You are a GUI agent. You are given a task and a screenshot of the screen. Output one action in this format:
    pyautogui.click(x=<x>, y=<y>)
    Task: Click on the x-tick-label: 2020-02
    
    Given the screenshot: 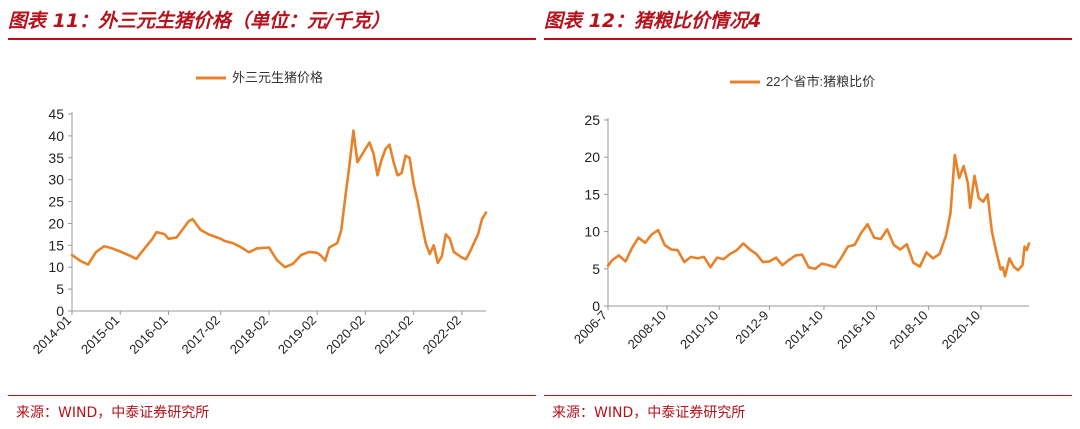 What is the action you would take?
    pyautogui.click(x=345, y=335)
    